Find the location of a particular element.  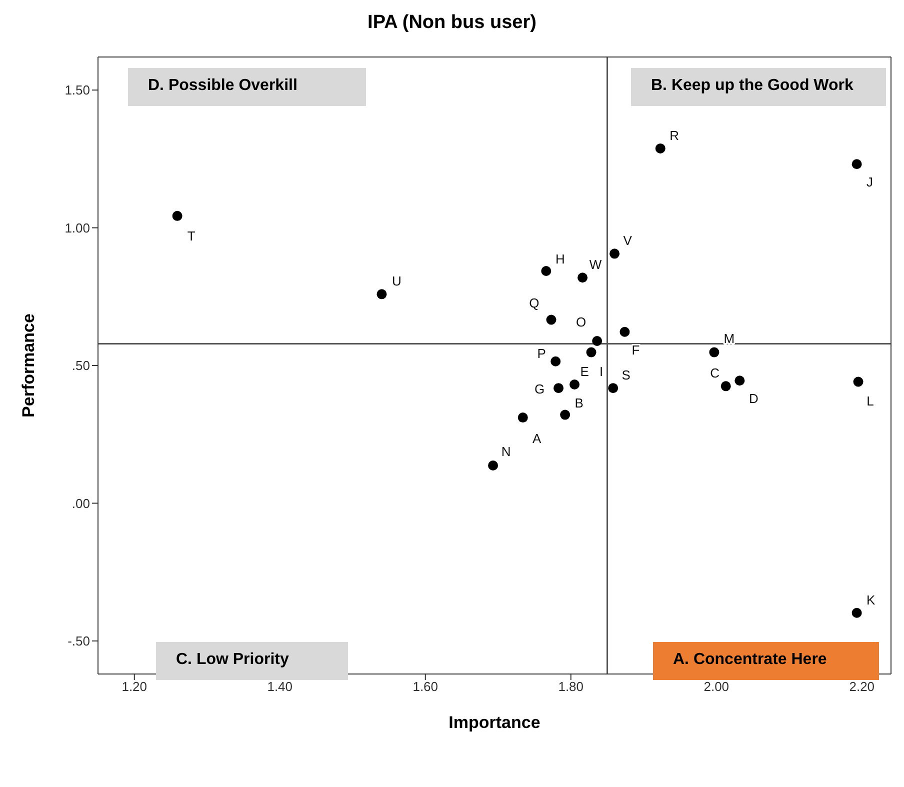

y-axis-title: Performance is located at coordinates (28, 366).